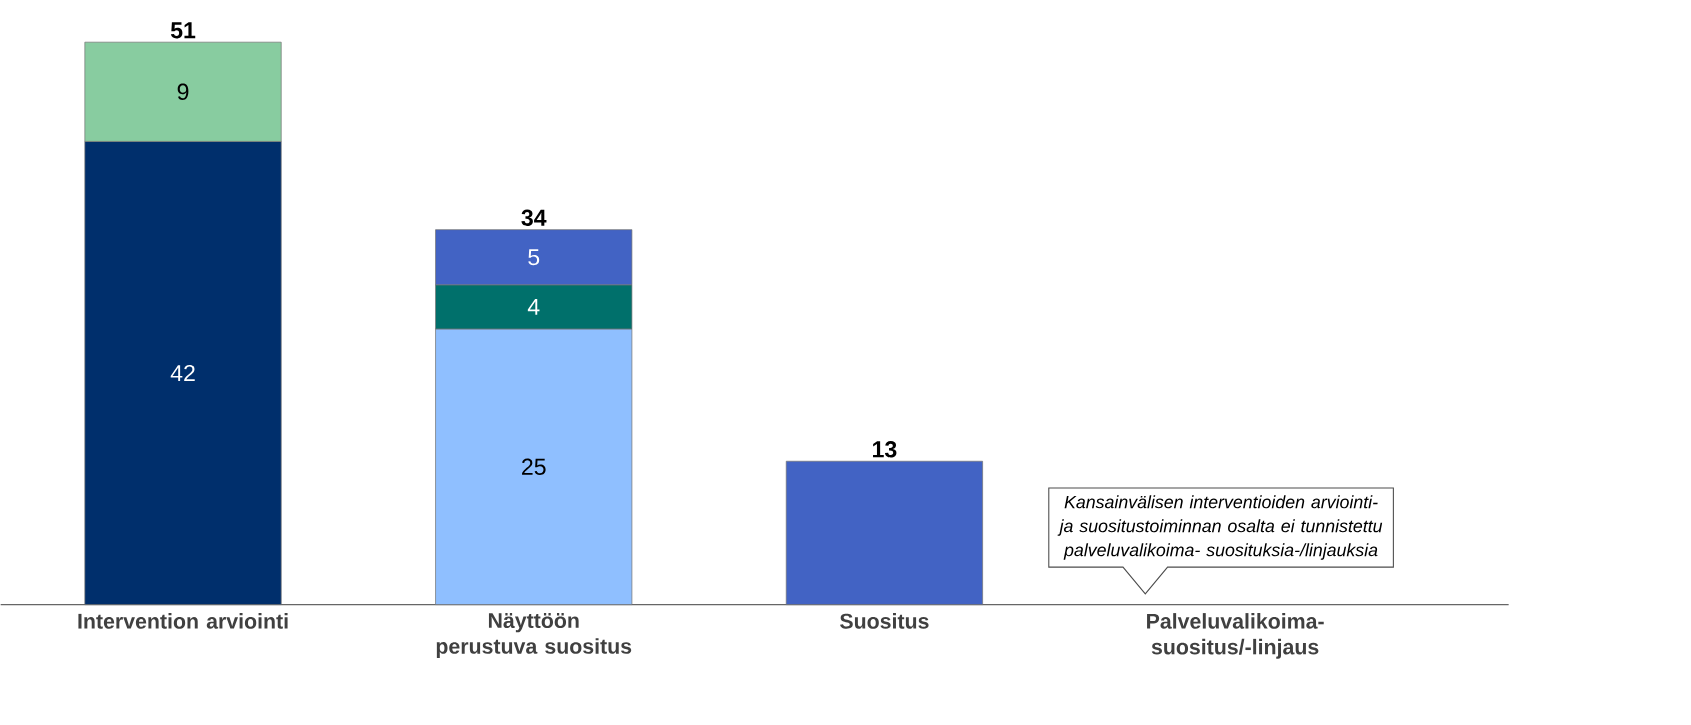 The image size is (1691, 725). Describe the element at coordinates (1235, 636) in the screenshot. I see `x-tick-label: Palveluvalikoima-suositus/-linjaus` at that location.